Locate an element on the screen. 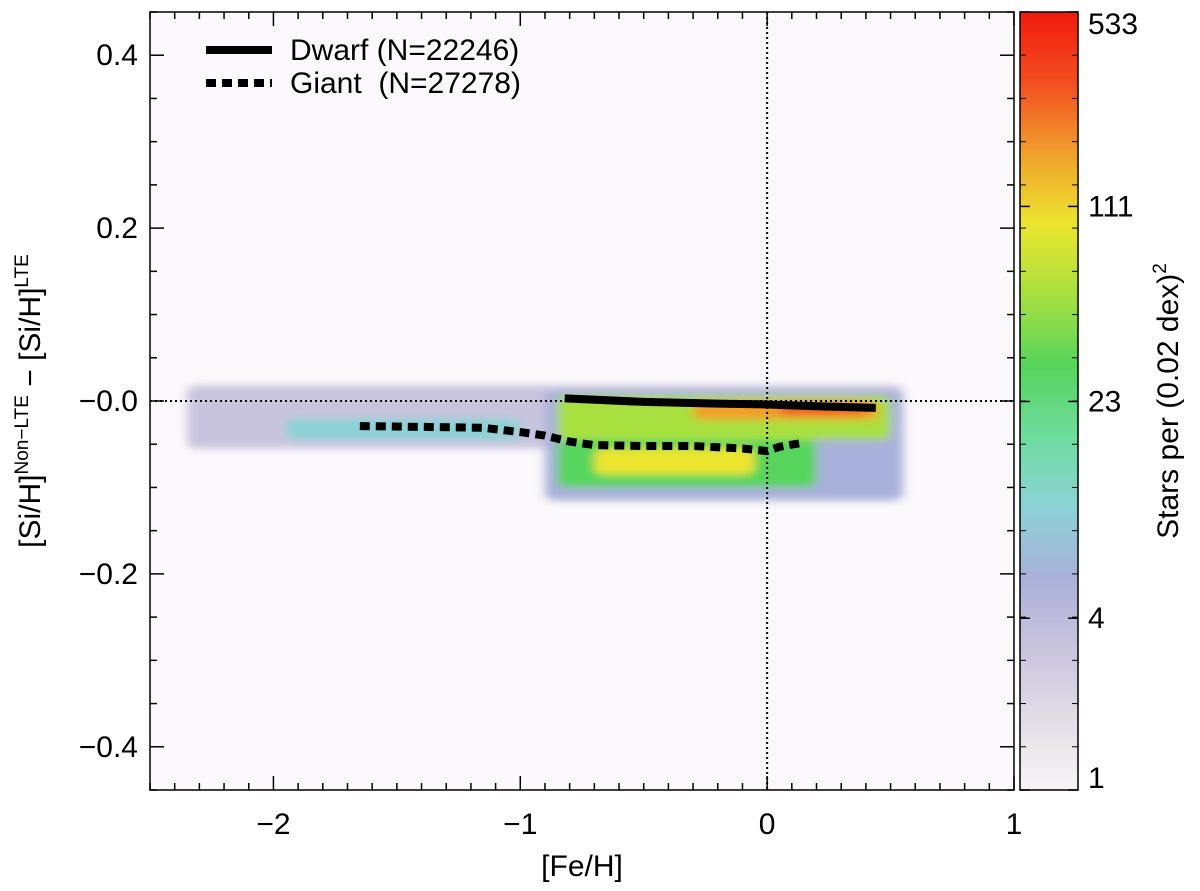 This screenshot has width=1200, height=891. colorbar-title: Stars per (0.02 dex)2 is located at coordinates (1167, 401).